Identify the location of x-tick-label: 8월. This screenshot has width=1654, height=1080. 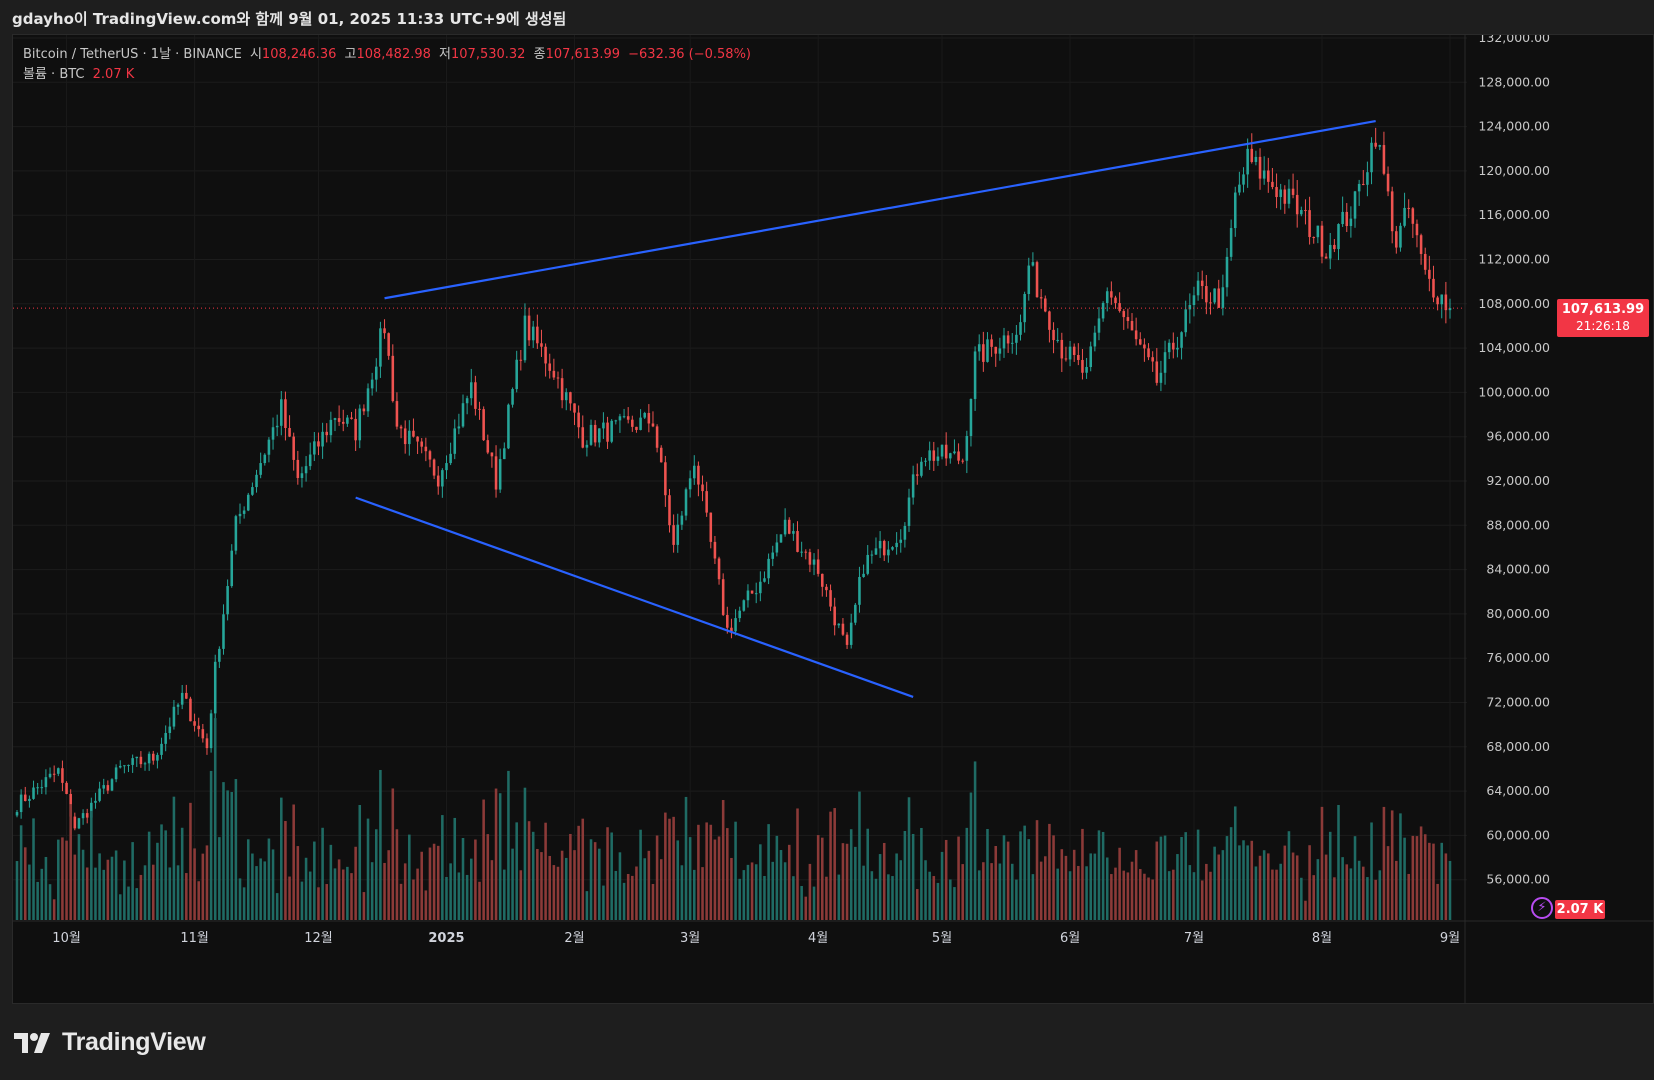
(1322, 938).